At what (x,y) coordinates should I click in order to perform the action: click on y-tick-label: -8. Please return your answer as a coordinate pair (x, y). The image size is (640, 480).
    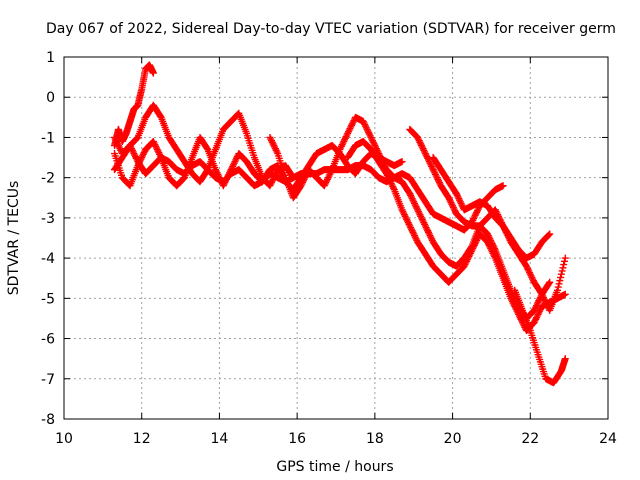
    Looking at the image, I should click on (48, 420).